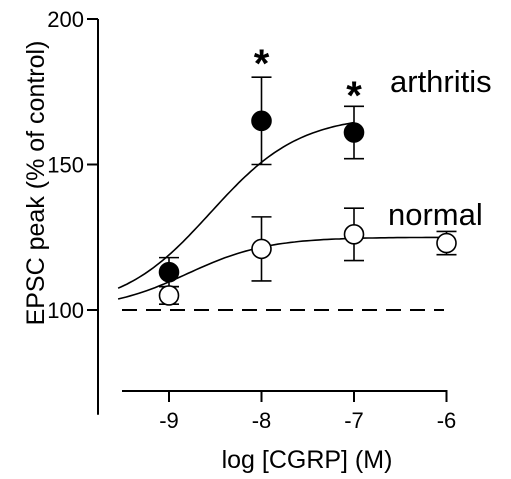  Describe the element at coordinates (289, 411) in the screenshot. I see `x-axis: -9 -8 -7 -6` at that location.